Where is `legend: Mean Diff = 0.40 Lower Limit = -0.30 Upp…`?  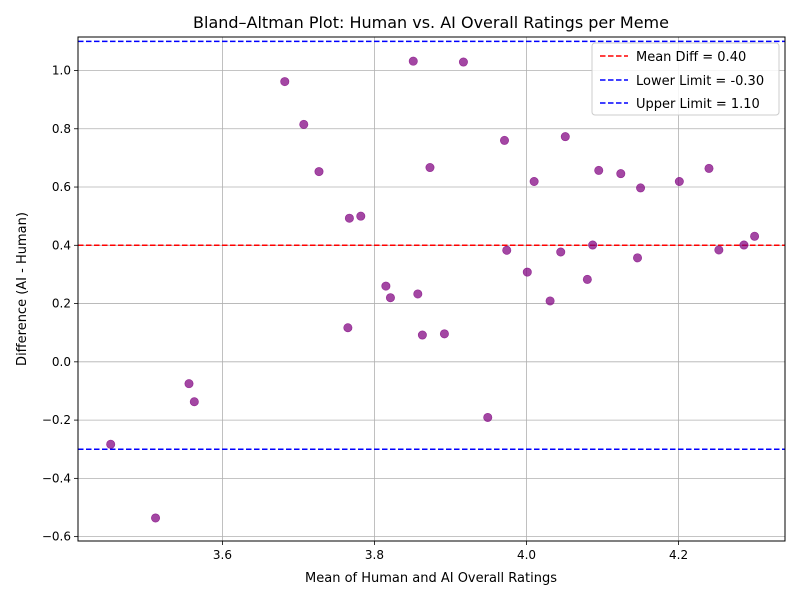
legend: Mean Diff = 0.40 Lower Limit = -0.30 Upp… is located at coordinates (685, 79).